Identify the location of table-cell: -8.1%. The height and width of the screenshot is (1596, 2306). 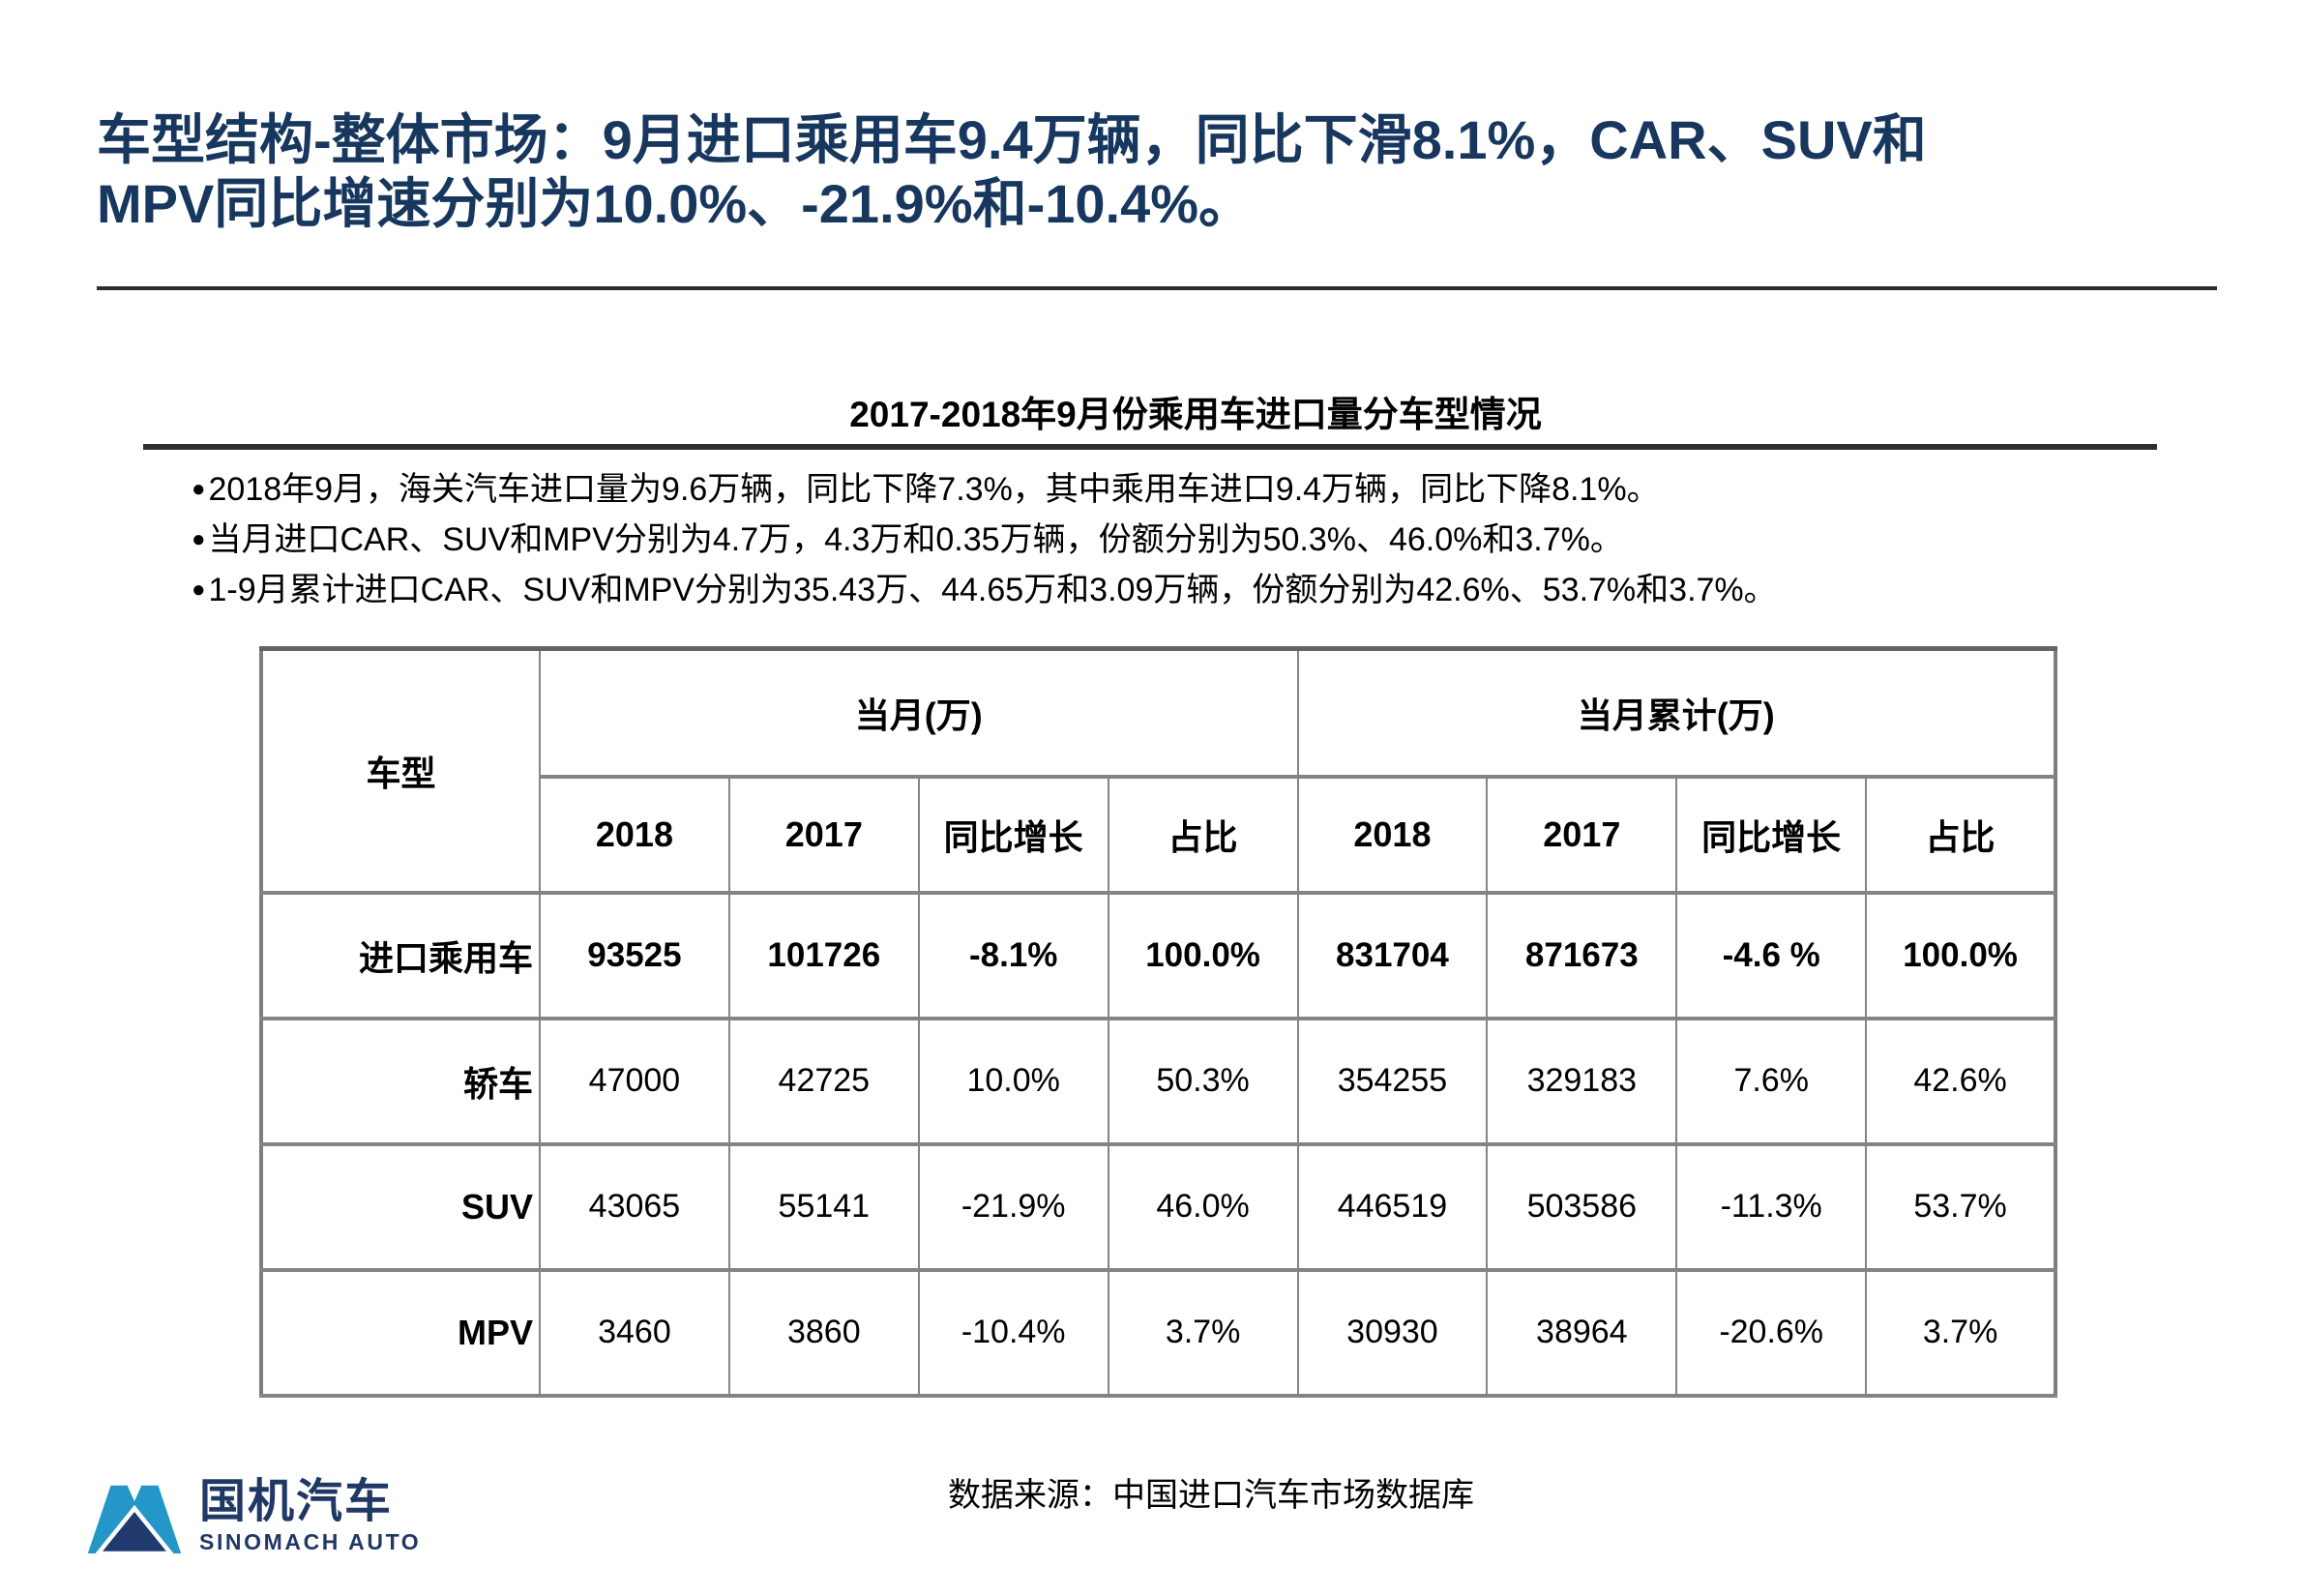
(1013, 955).